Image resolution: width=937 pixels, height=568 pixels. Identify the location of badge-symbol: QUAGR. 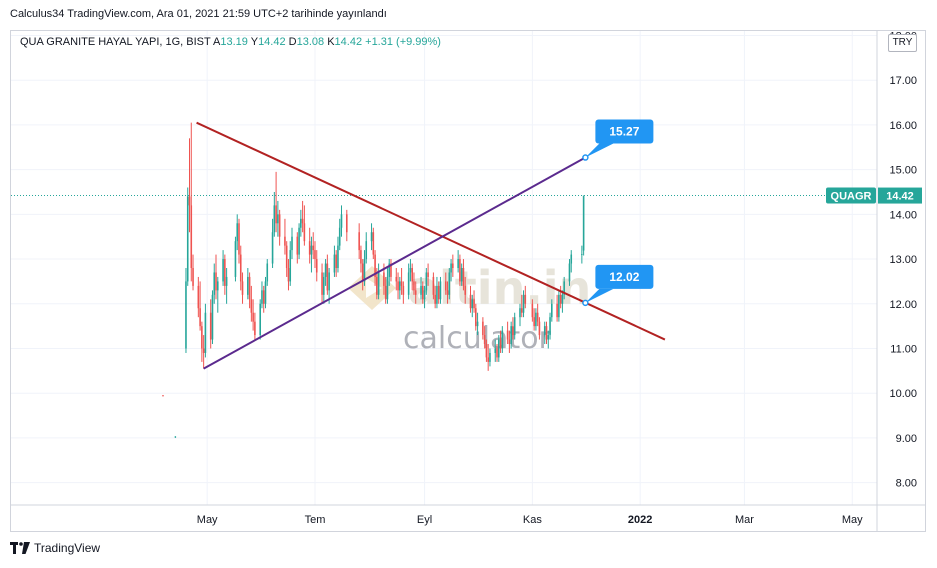
(851, 197).